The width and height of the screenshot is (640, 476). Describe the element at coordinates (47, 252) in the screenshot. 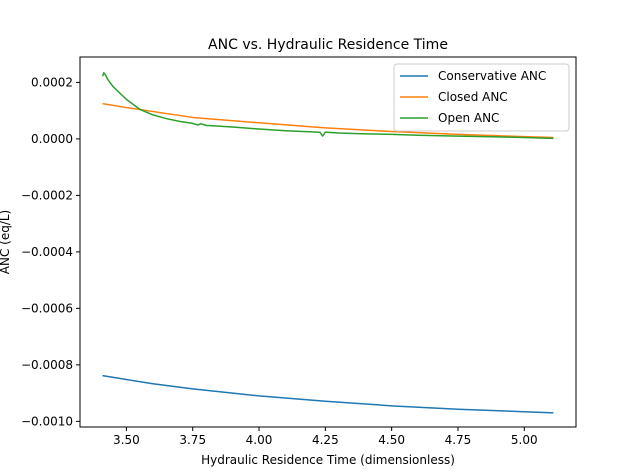

I see `y-tick-label: −0.0004` at that location.